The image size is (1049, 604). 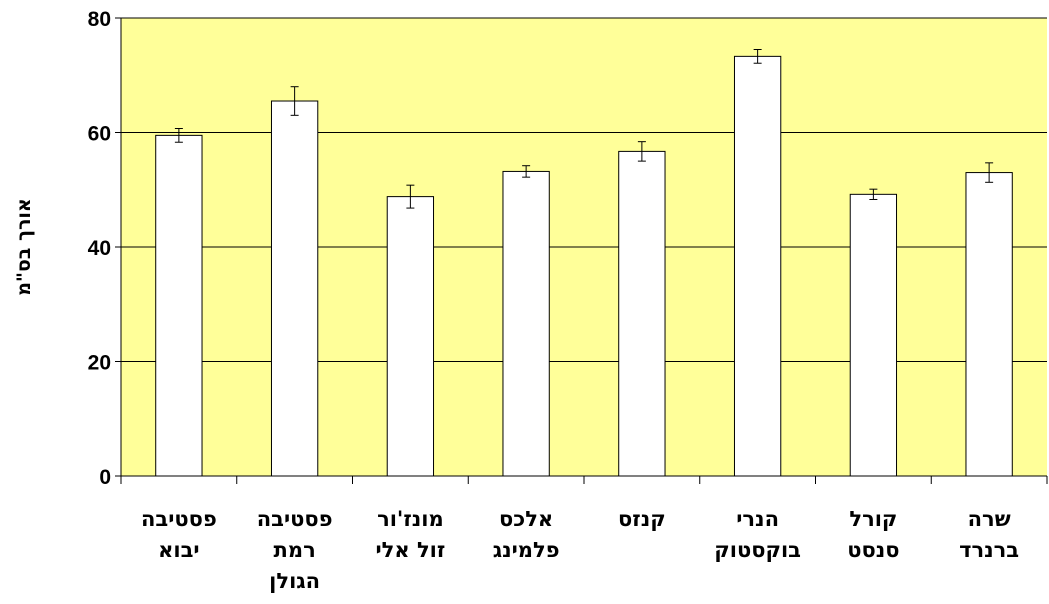 I want to click on x-category-label: סנסט, so click(x=873, y=550).